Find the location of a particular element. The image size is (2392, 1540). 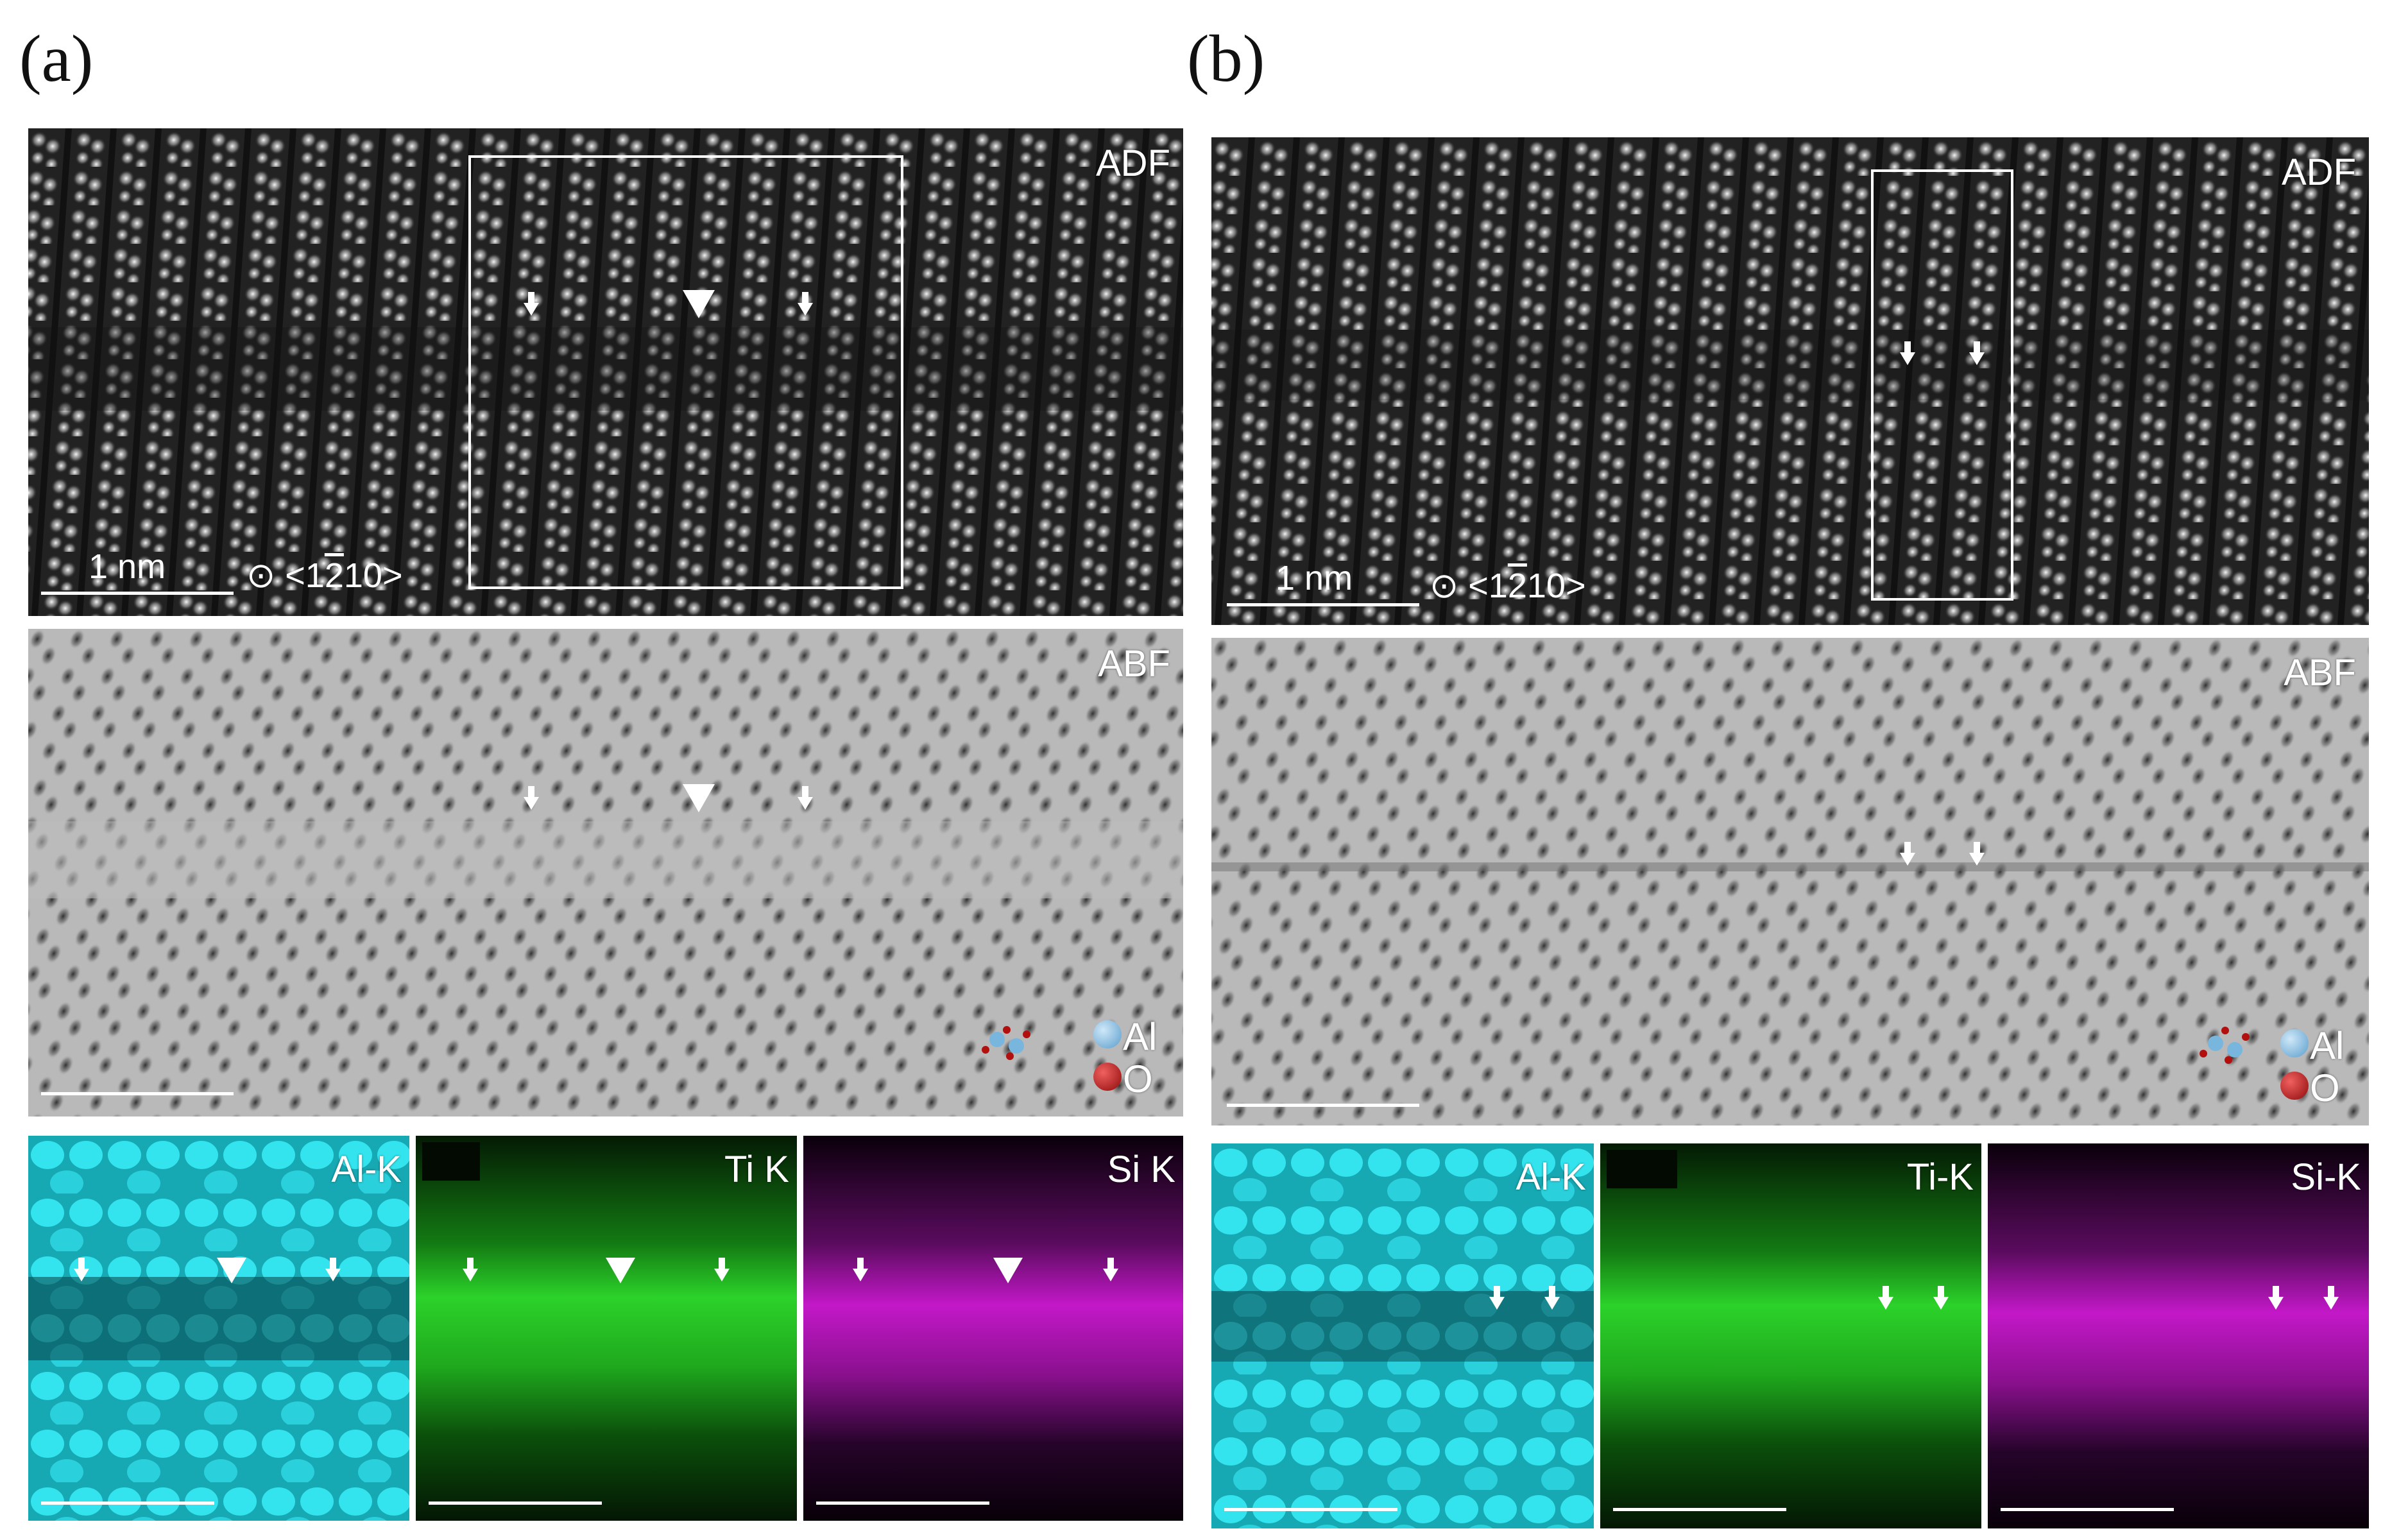

eds-al-label: Al-K is located at coordinates (1551, 1177).